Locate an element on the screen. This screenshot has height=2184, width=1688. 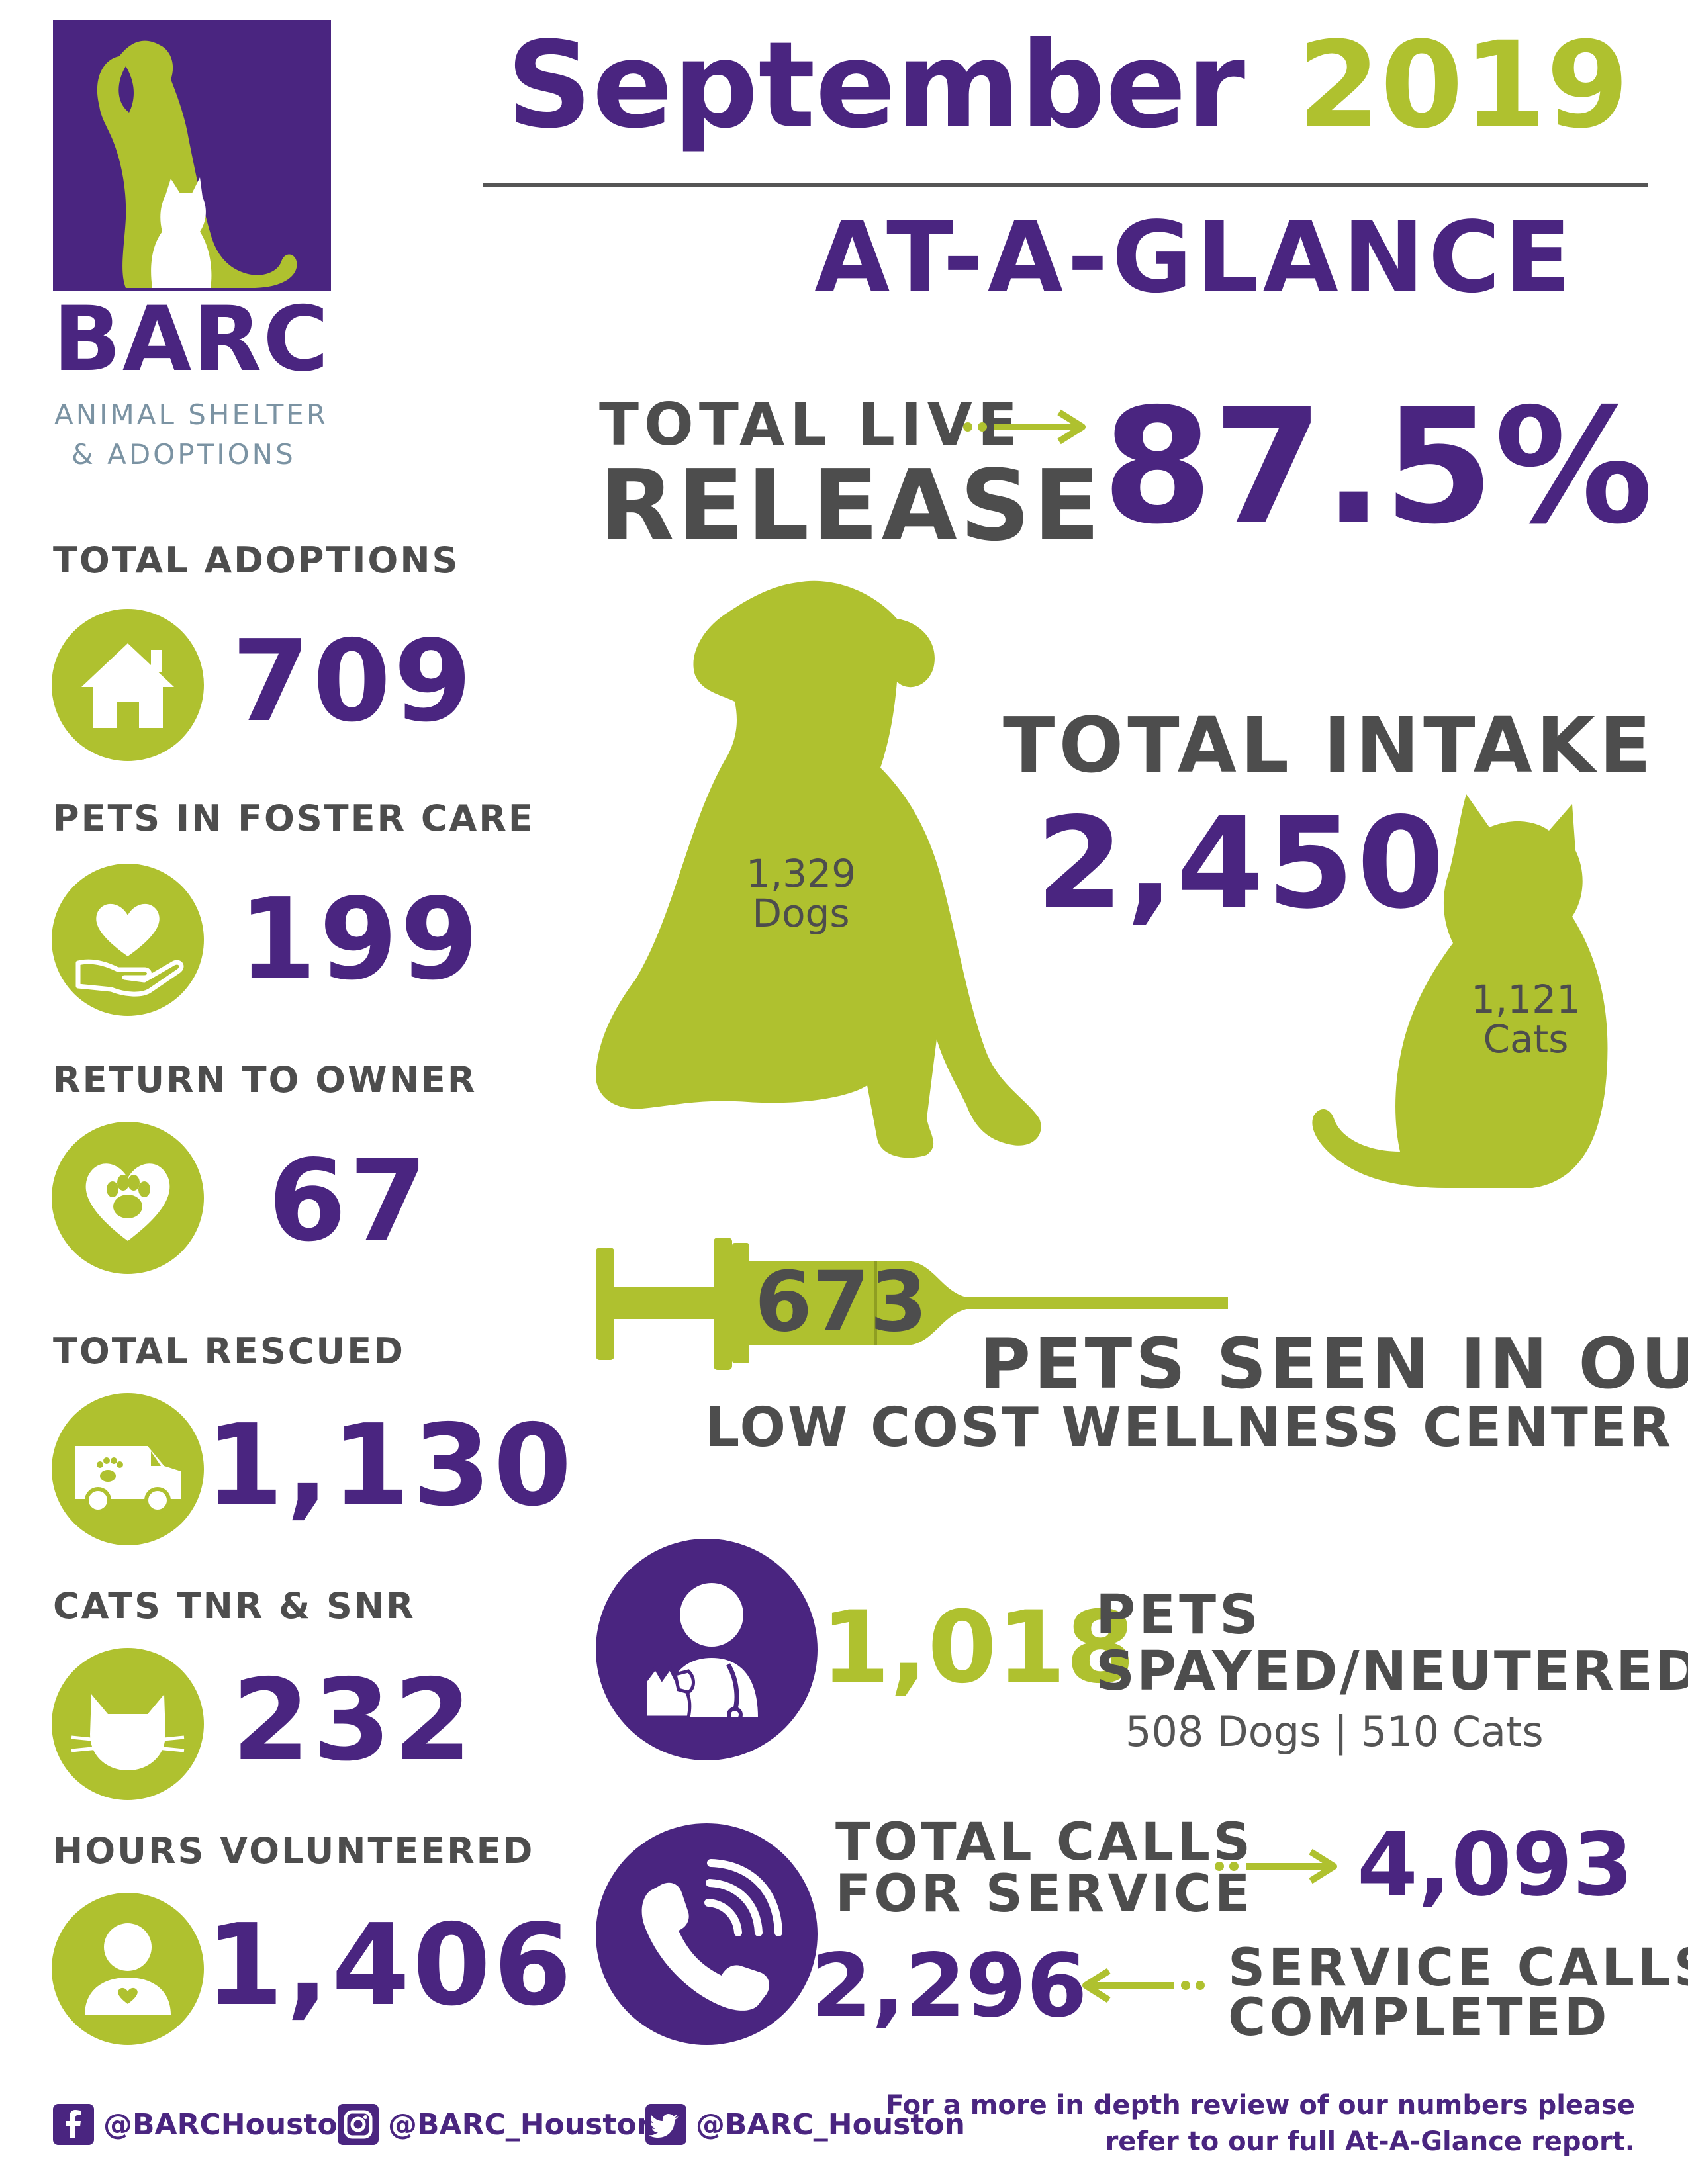
syringe-icon is located at coordinates (912, 1304).